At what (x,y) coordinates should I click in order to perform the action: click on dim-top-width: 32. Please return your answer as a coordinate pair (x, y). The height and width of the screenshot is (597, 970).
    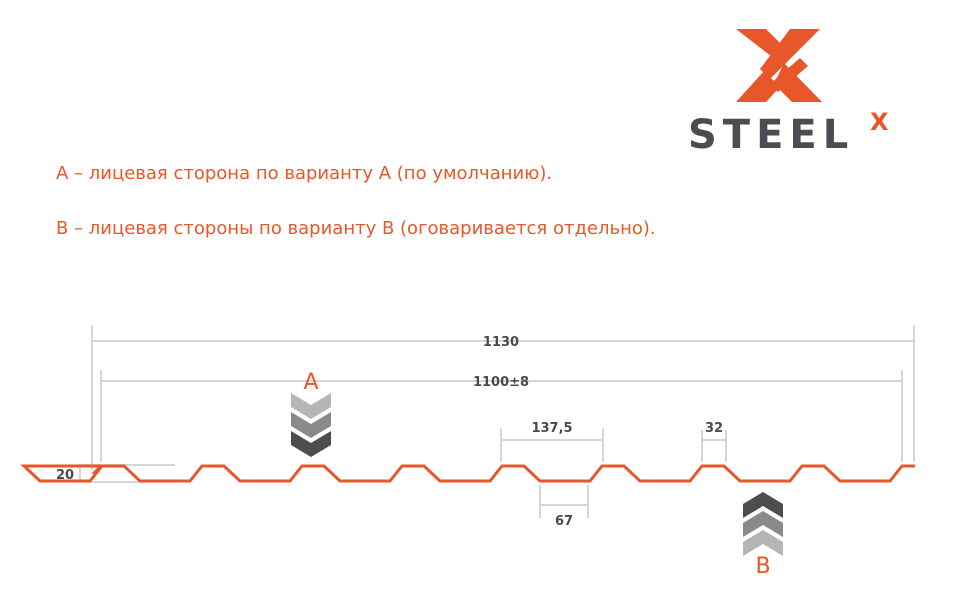
    Looking at the image, I should click on (714, 428).